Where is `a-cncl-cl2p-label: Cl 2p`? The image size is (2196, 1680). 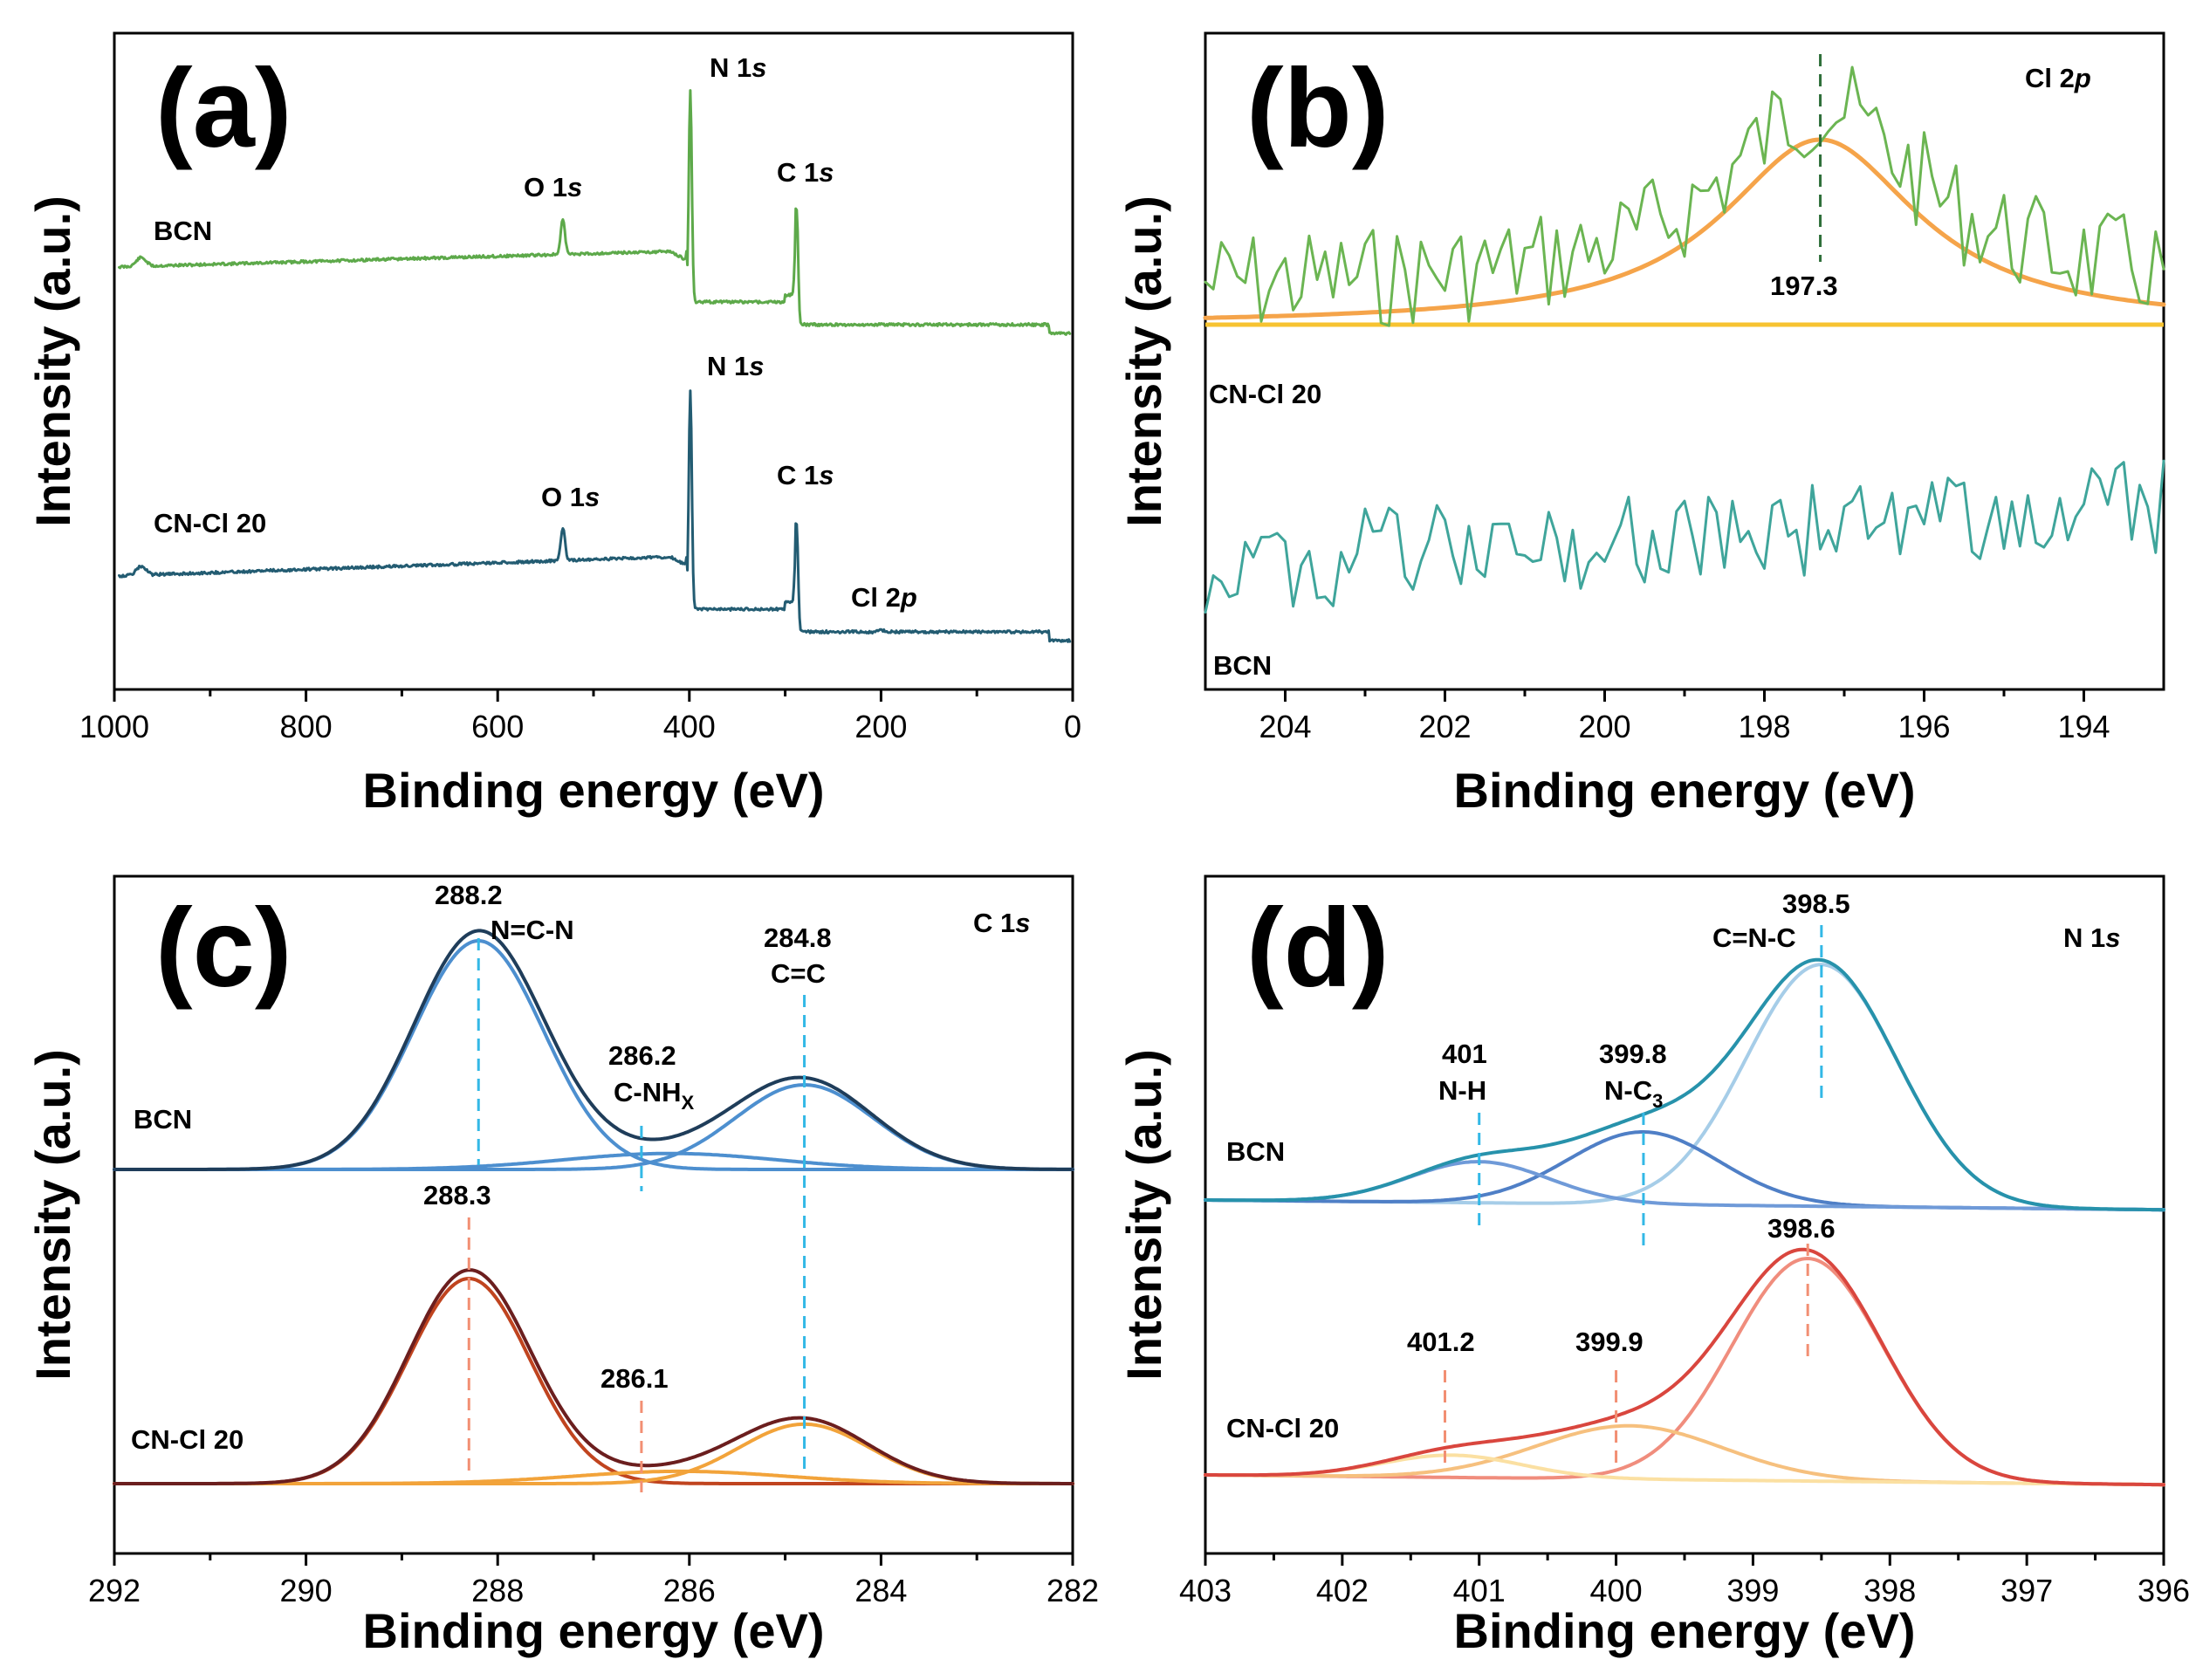
a-cncl-cl2p-label: Cl 2p is located at coordinates (884, 597).